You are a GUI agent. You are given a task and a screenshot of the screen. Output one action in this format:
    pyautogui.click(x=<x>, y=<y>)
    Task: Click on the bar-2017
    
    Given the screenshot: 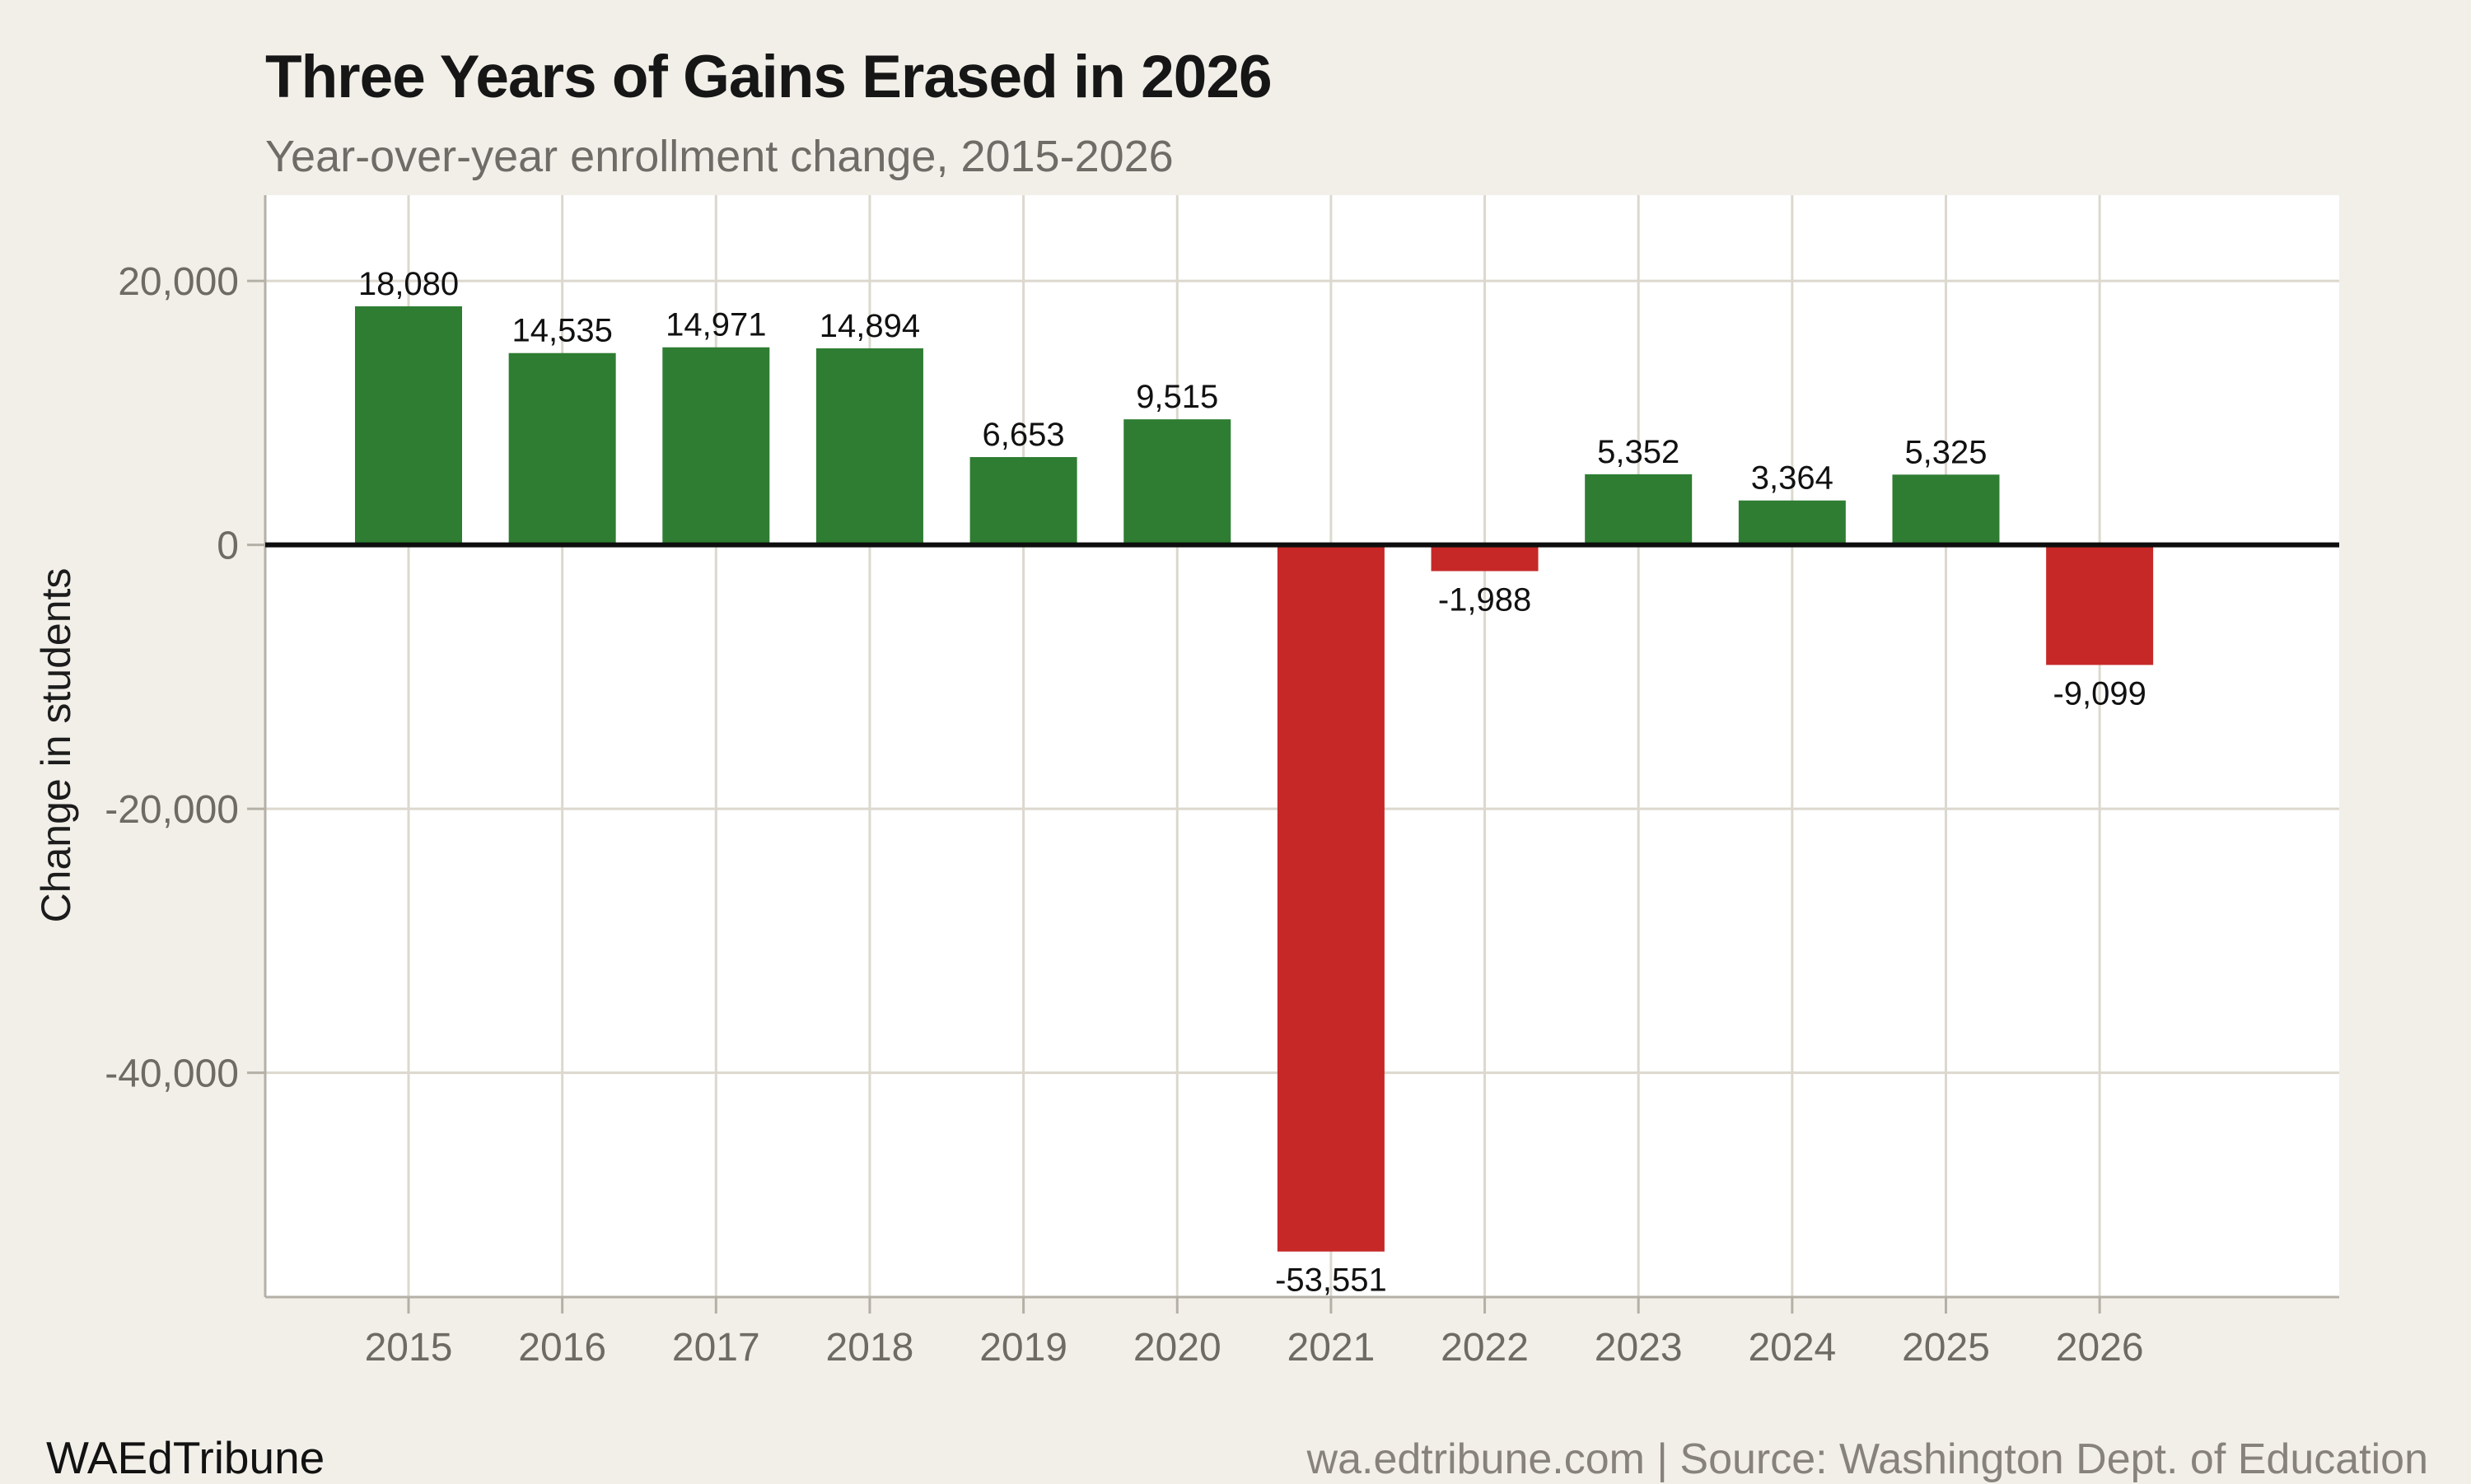 What is the action you would take?
    pyautogui.click(x=716, y=446)
    